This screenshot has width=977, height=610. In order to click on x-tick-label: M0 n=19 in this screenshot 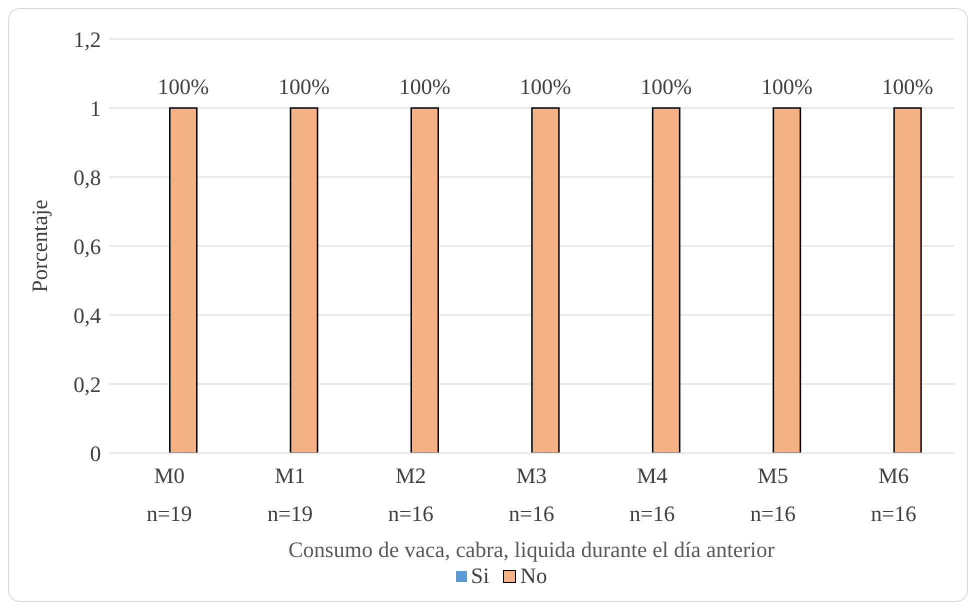, I will do `click(169, 494)`.